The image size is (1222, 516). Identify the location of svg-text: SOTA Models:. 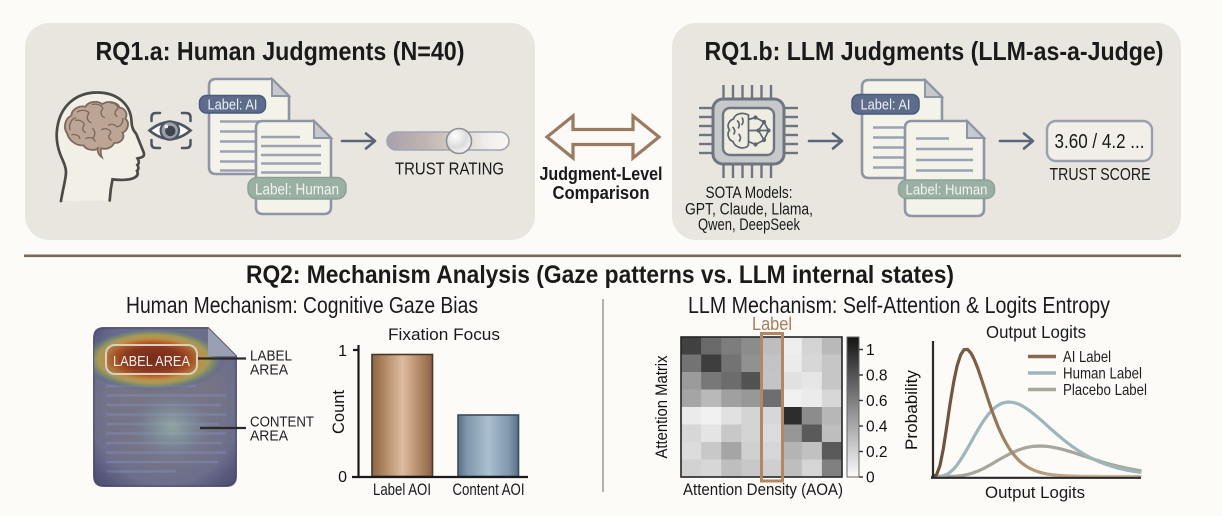
(749, 193).